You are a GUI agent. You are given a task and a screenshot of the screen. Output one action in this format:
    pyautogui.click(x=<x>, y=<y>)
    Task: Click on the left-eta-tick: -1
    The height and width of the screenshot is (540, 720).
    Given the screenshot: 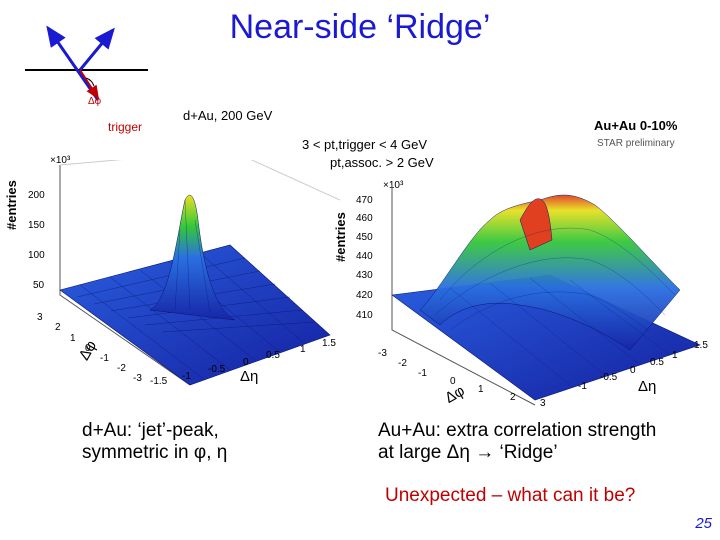 What is the action you would take?
    pyautogui.click(x=186, y=376)
    